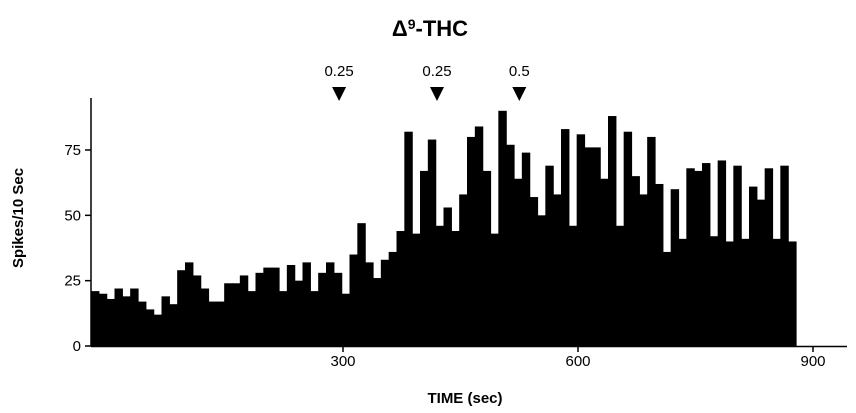  What do you see at coordinates (464, 398) in the screenshot?
I see `x-axis-label: TIME (sec)` at bounding box center [464, 398].